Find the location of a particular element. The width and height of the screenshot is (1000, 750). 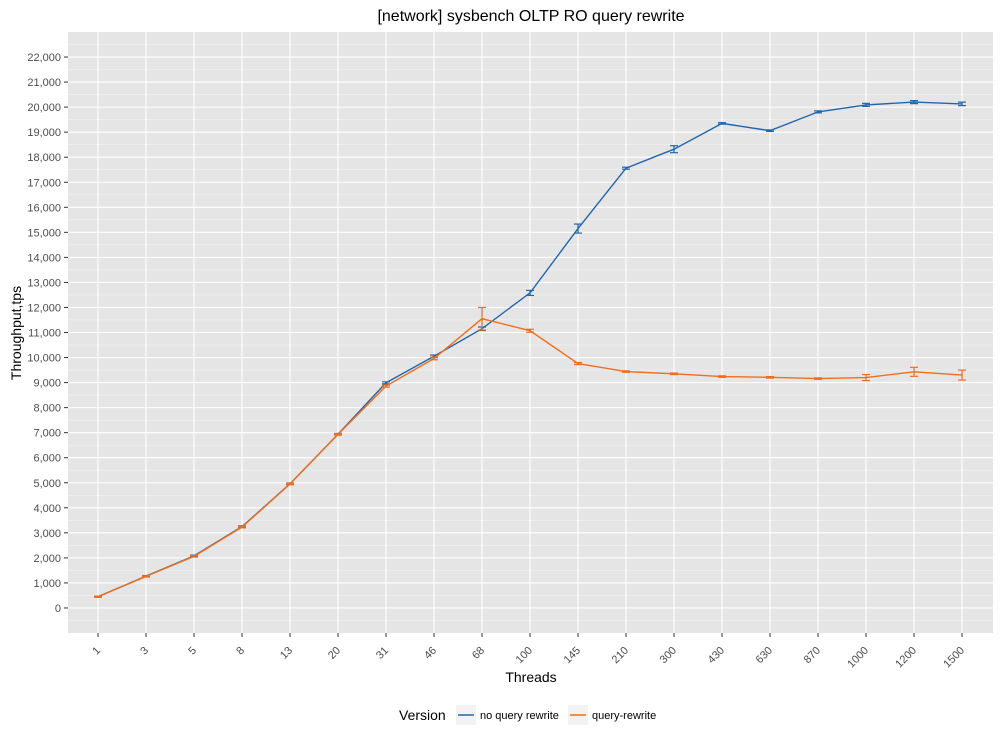

y-tick-label: 18,000 is located at coordinates (44, 158).